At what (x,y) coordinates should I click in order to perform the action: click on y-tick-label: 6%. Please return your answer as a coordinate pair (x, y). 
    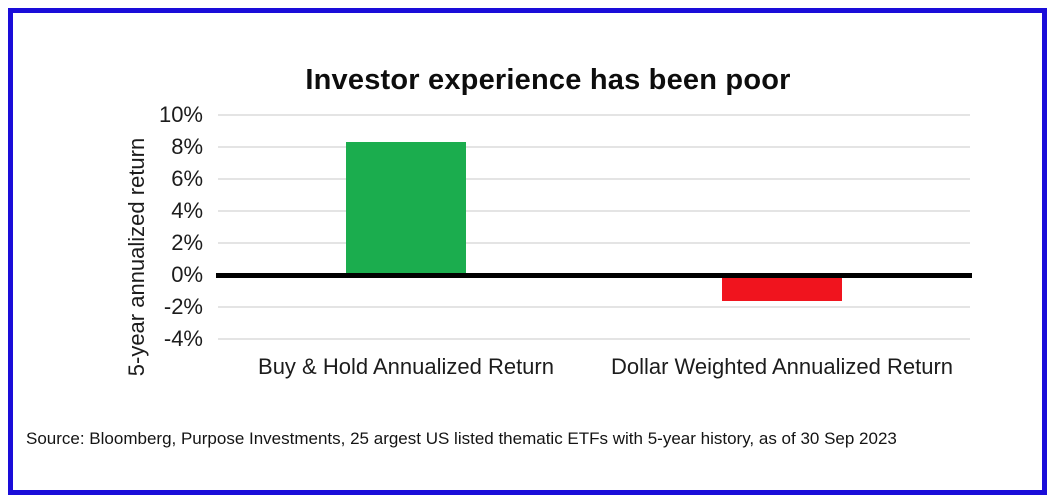
    Looking at the image, I should click on (187, 178).